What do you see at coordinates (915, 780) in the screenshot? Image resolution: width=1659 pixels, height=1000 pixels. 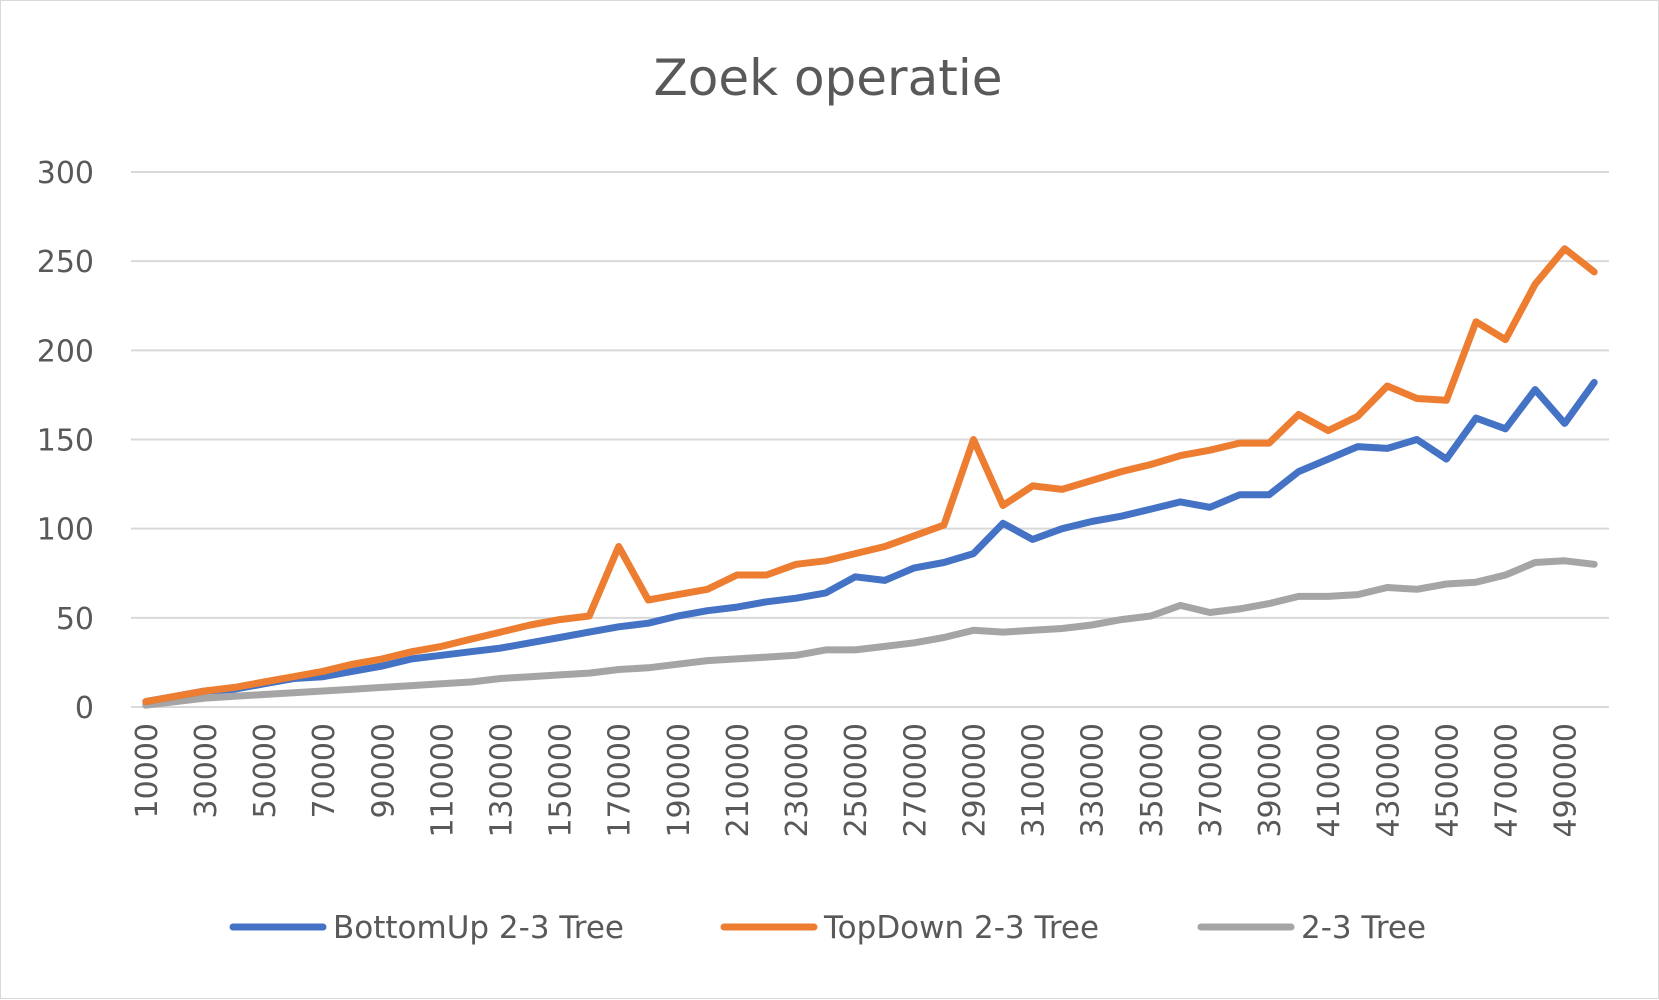 I see `x-tick-label: 270000` at bounding box center [915, 780].